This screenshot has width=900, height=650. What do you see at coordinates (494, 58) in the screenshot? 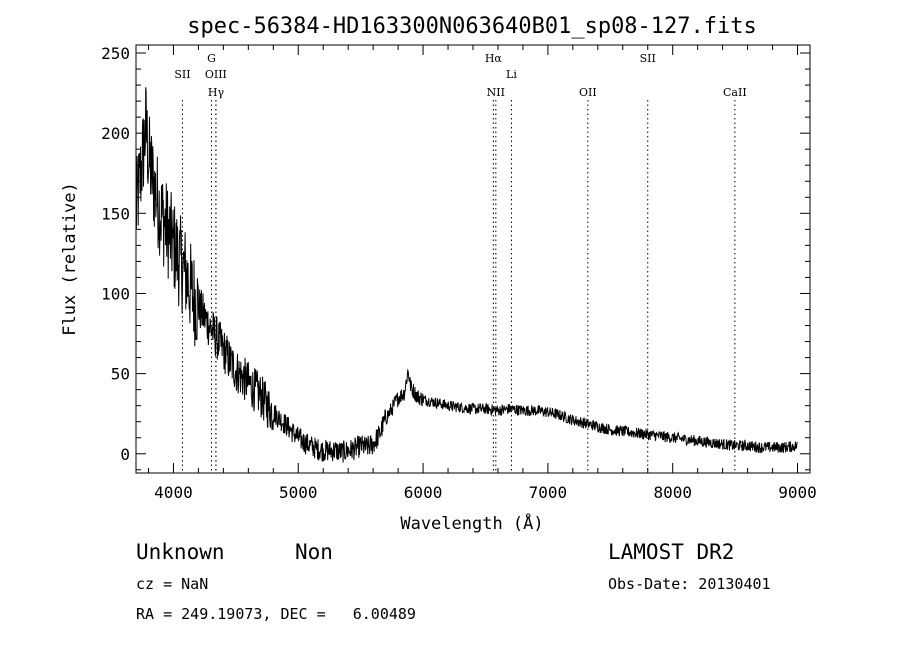
I see `line-label: Hα` at bounding box center [494, 58].